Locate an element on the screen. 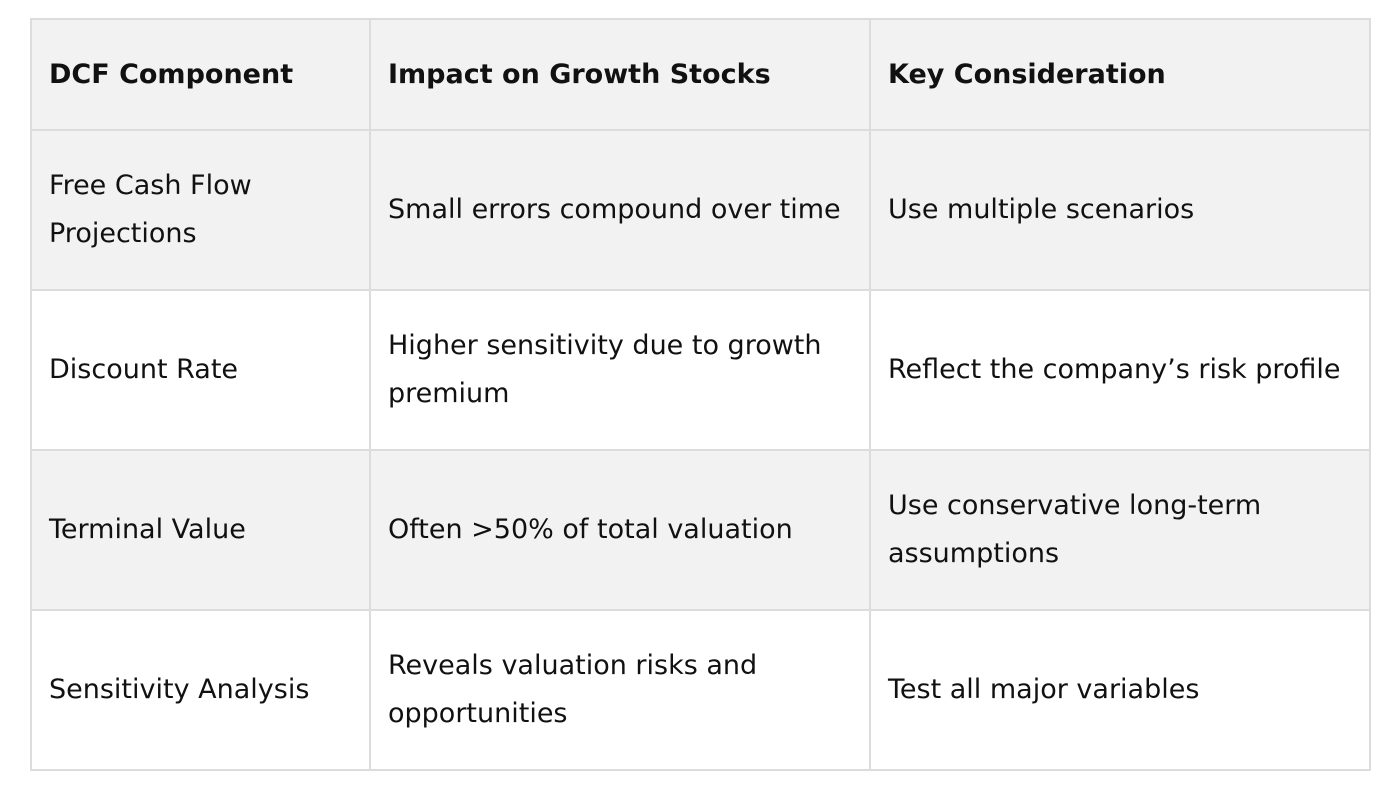 The image size is (1390, 792). table-cell: Free Cash Flow Projections is located at coordinates (200, 210).